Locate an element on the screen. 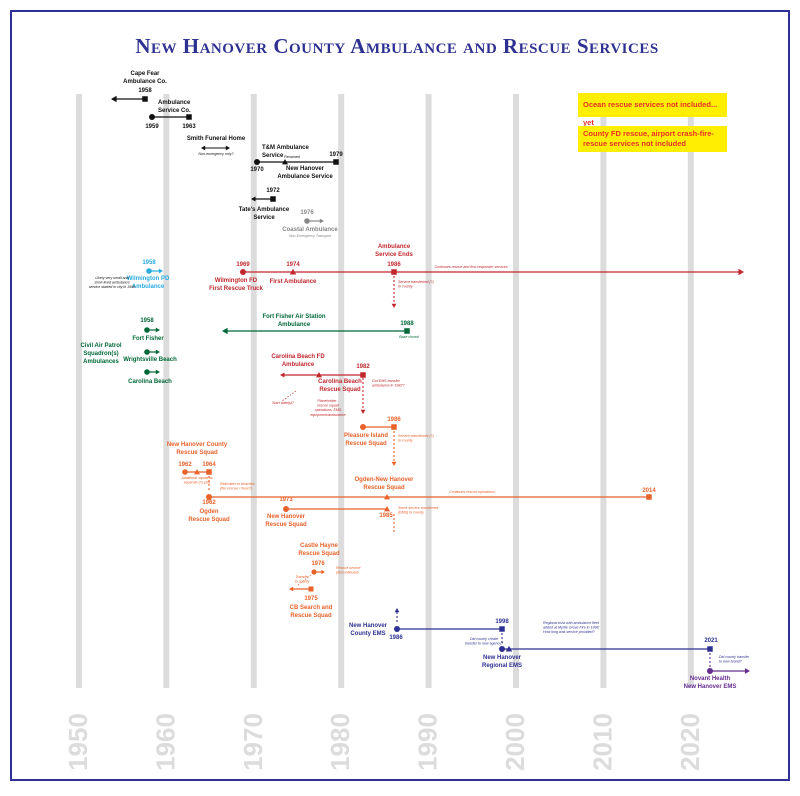 This screenshot has width=800, height=796. label-y1988: 1988 is located at coordinates (407, 324).